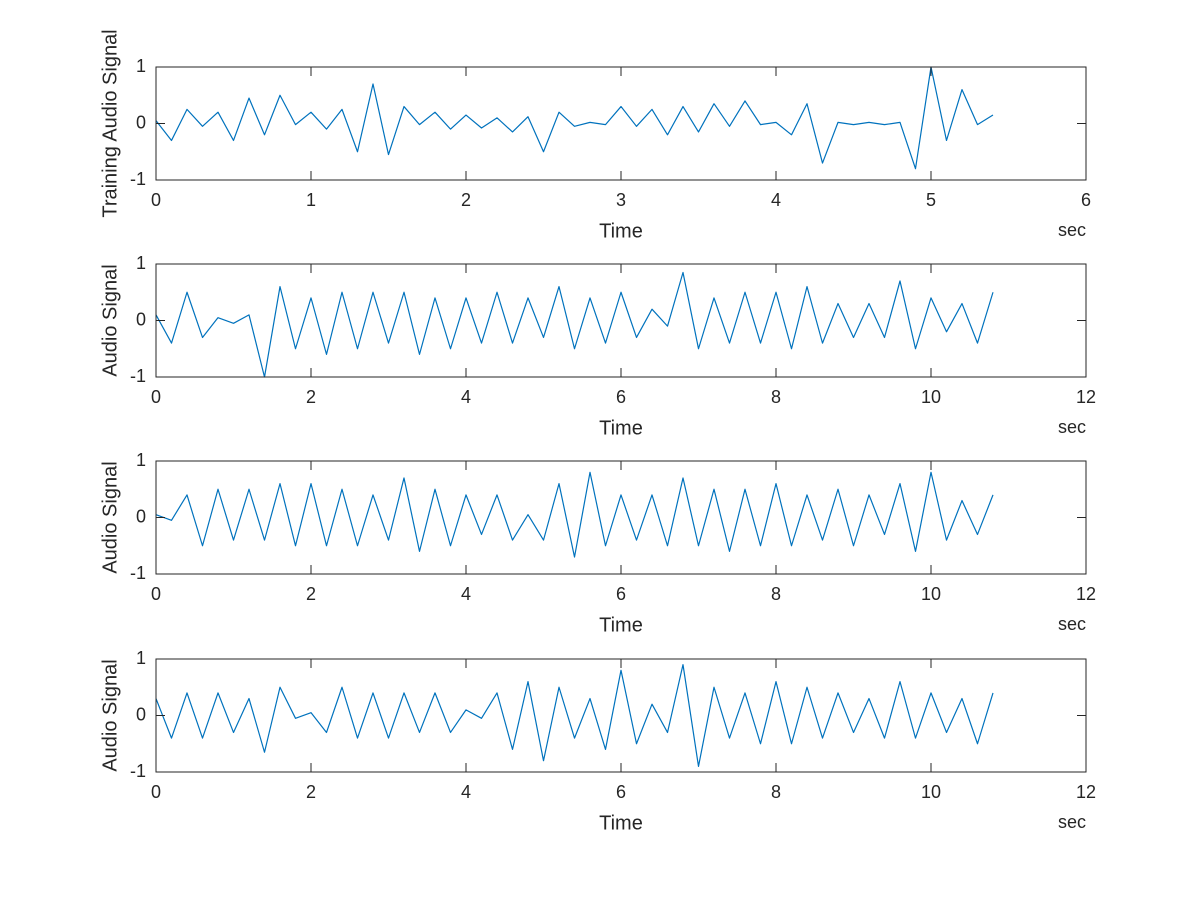  Describe the element at coordinates (621, 200) in the screenshot. I see `x-tick-label: 3` at that location.